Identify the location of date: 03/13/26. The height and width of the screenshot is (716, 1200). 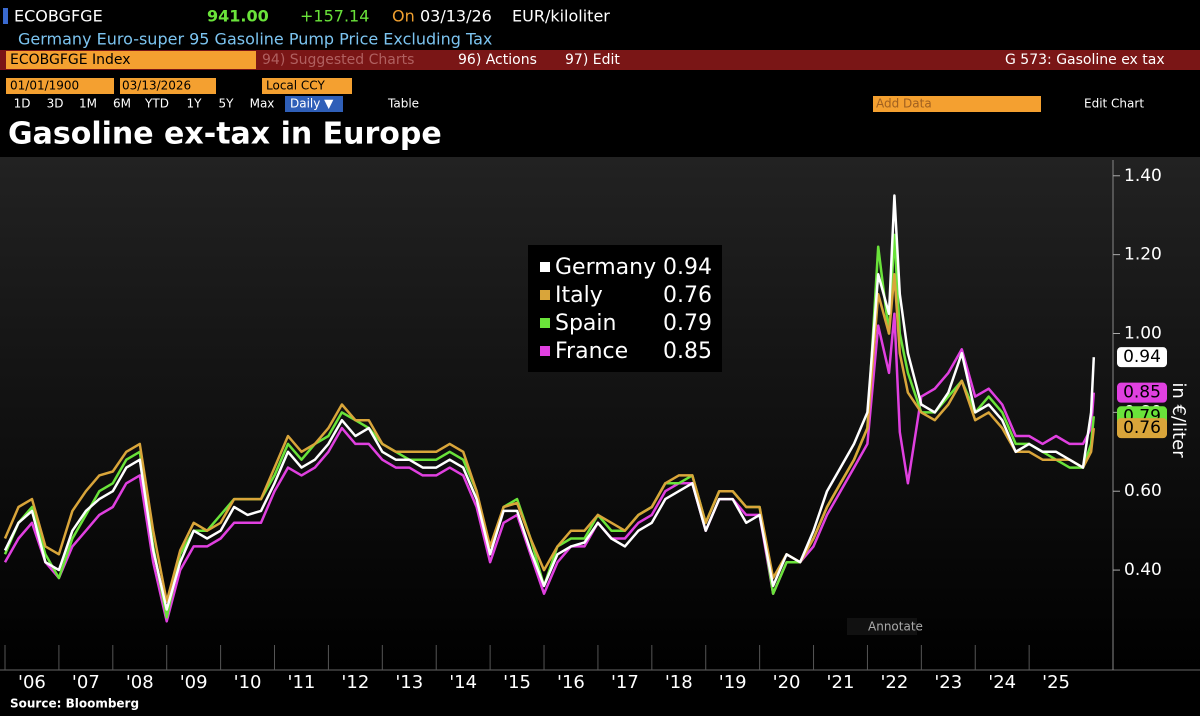
(456, 16).